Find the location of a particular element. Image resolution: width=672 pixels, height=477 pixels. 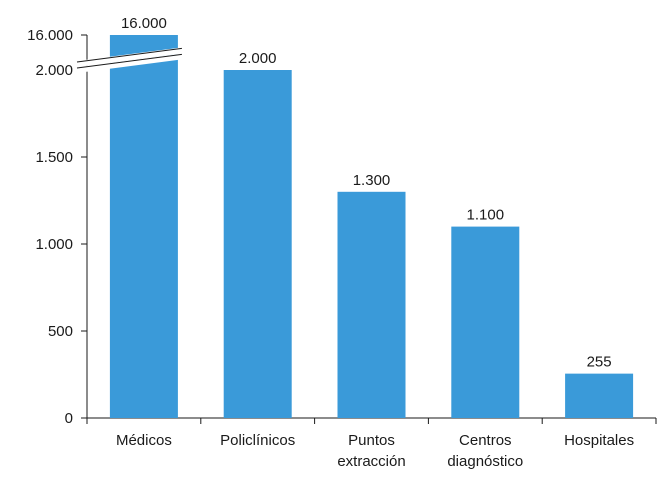

category-label: diagnóstico is located at coordinates (485, 461).